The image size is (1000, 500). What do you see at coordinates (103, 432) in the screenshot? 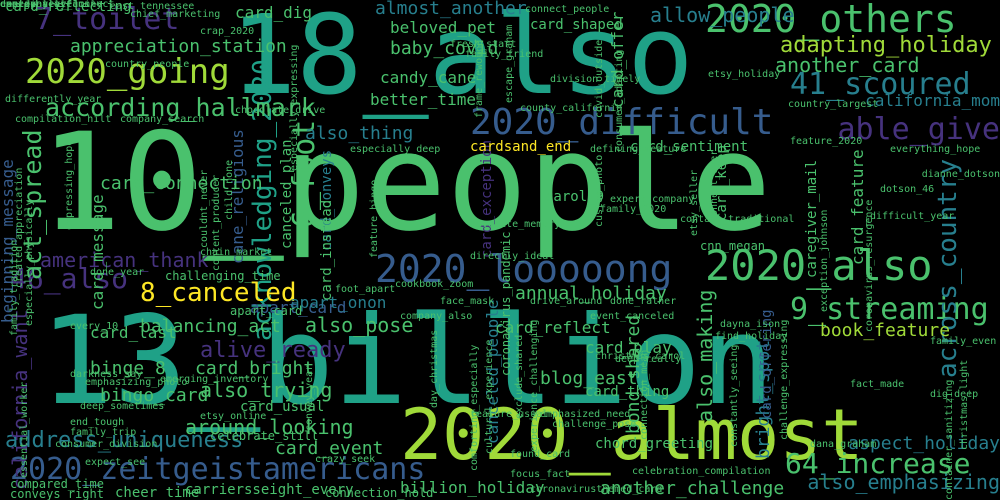
I see `cloud-word: family_trip` at bounding box center [103, 432].